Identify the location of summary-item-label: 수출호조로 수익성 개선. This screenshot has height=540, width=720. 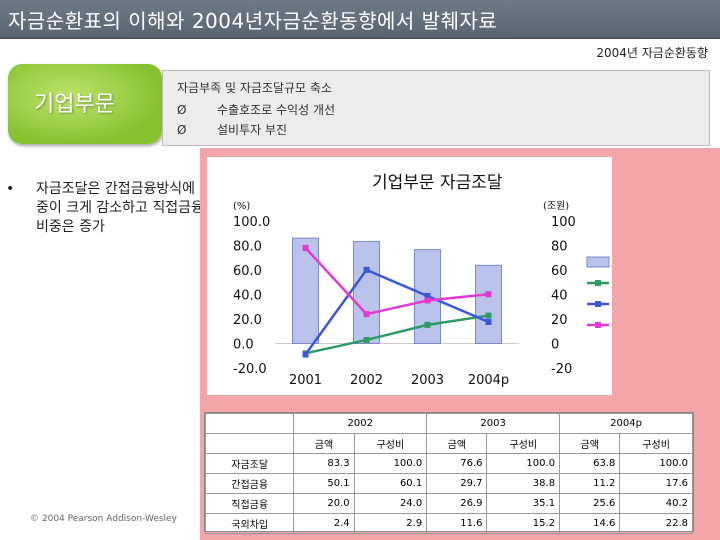
(276, 110).